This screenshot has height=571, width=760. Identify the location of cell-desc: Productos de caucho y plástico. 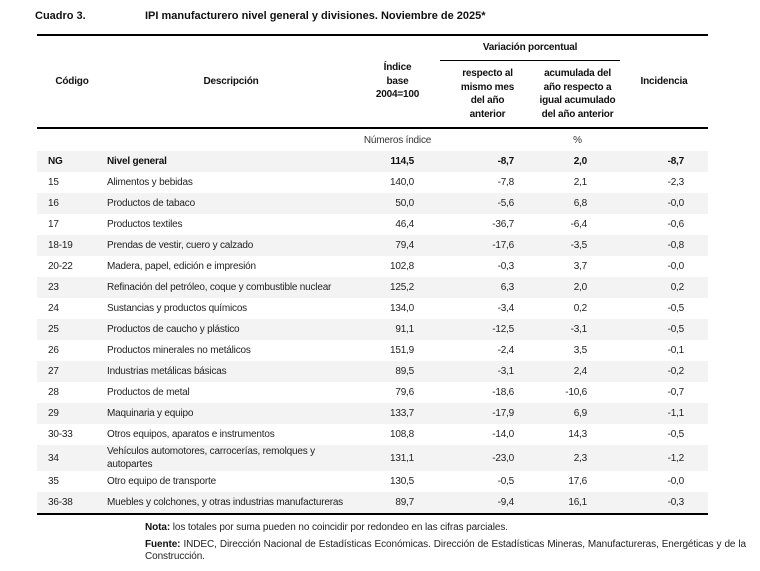
(231, 329).